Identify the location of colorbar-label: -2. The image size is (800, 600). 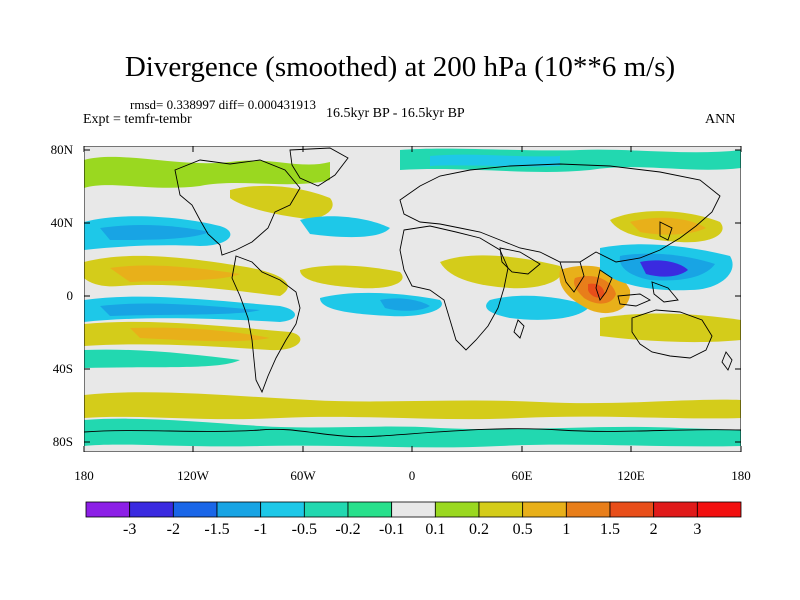
(173, 529).